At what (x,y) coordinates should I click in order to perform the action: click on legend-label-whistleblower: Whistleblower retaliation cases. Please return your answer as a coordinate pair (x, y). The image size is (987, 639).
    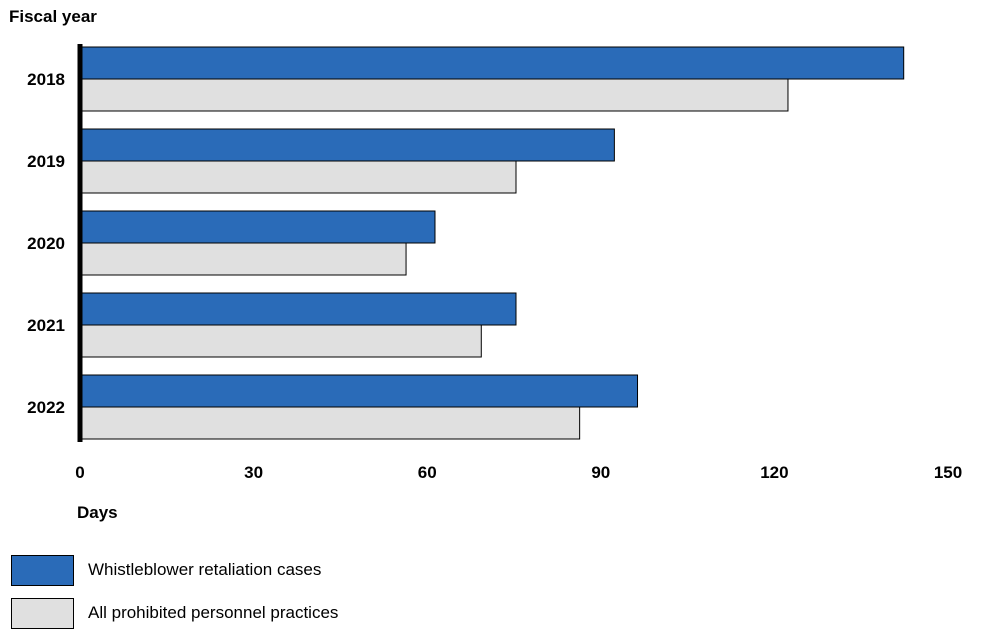
    Looking at the image, I should click on (205, 569).